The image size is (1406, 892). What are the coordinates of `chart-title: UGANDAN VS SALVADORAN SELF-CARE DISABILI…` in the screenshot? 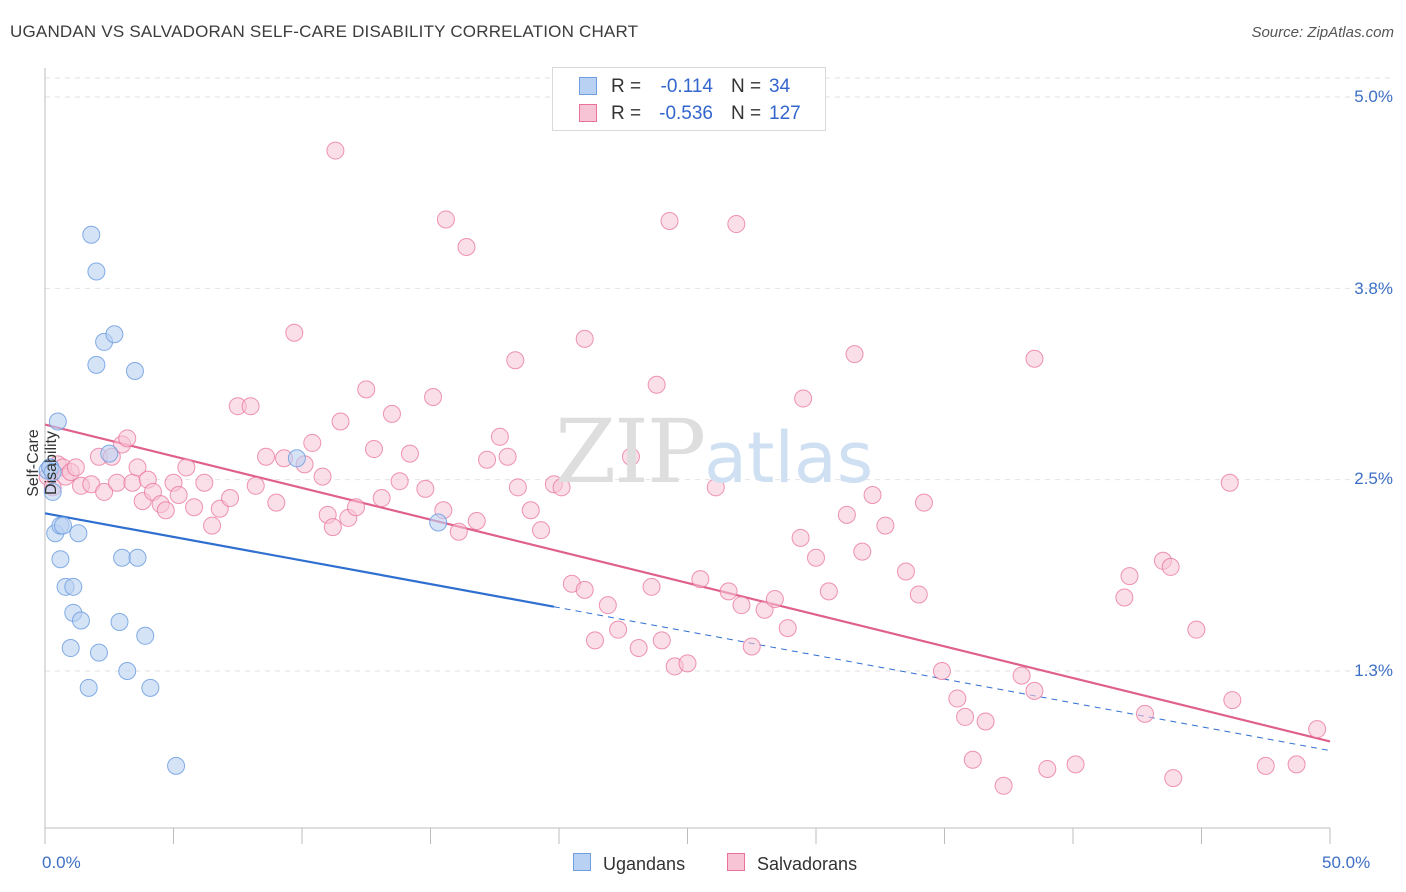 It's located at (324, 31).